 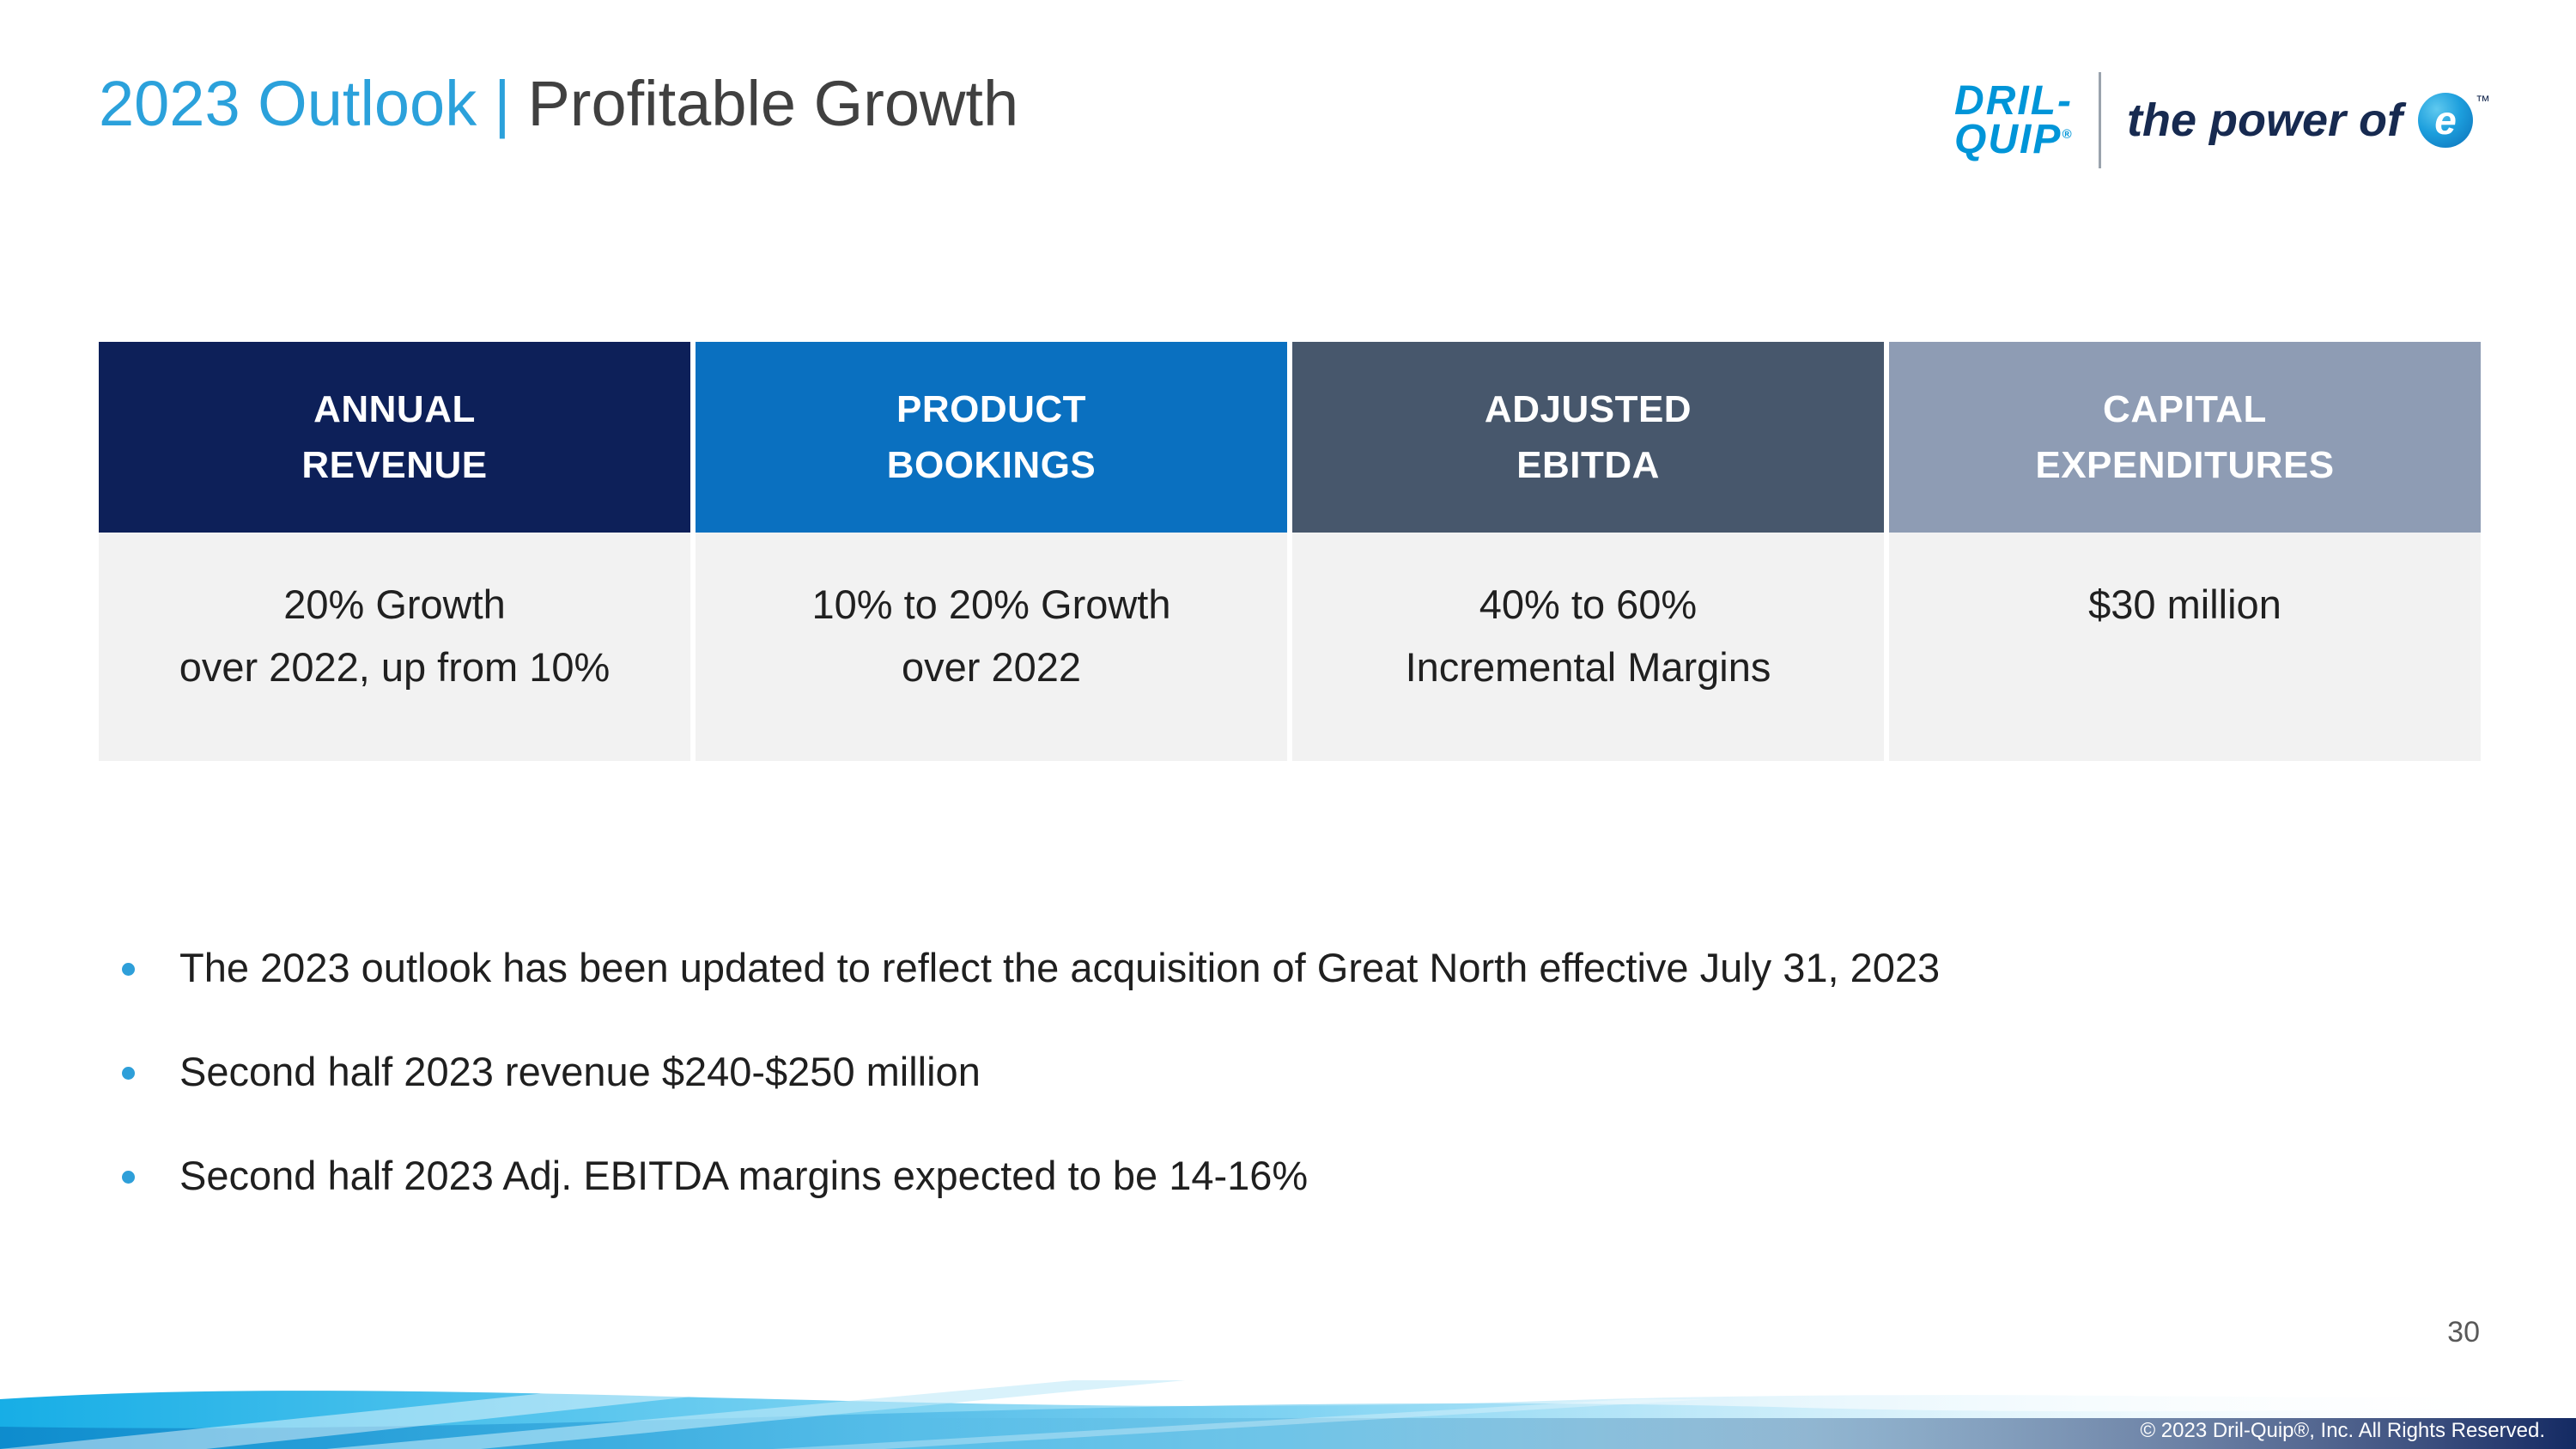 I want to click on drilquip-logo-line1: DRIL-, so click(x=2013, y=100).